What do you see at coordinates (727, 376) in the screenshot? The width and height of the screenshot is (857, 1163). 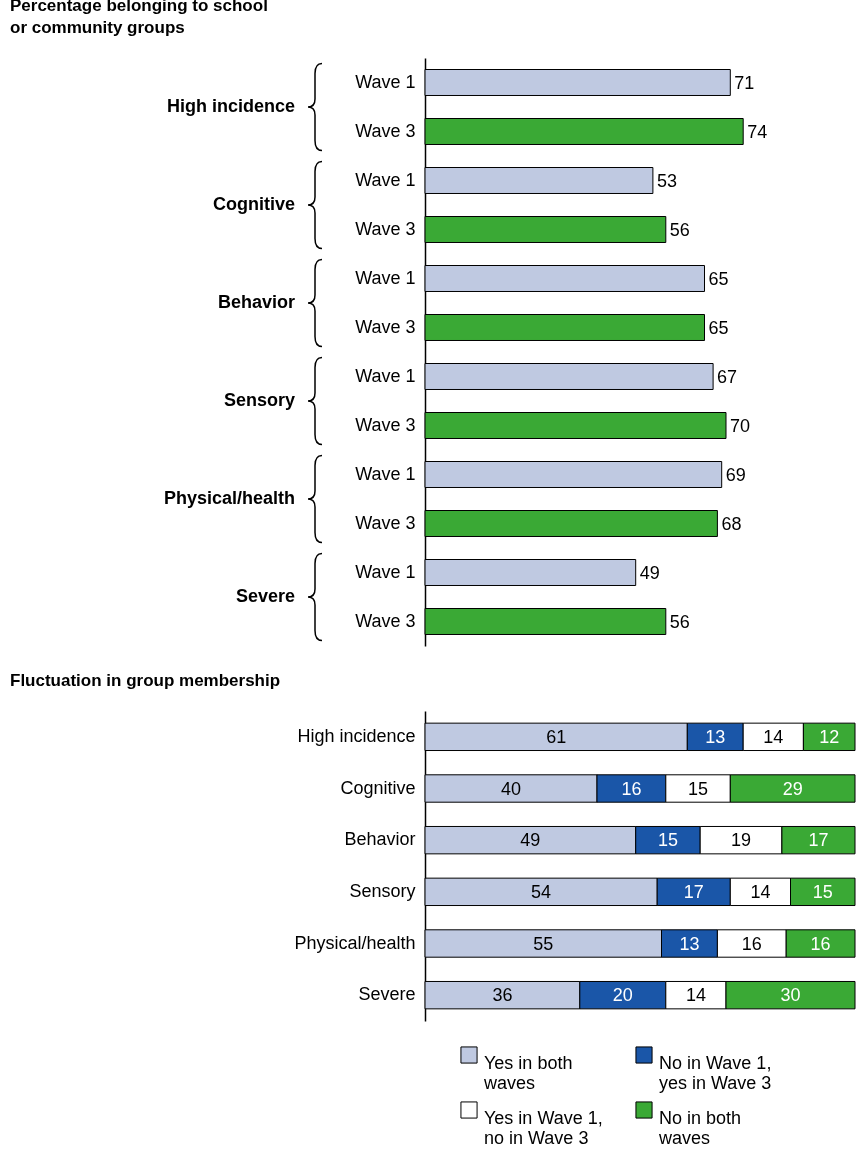 I see `data-label: 67` at bounding box center [727, 376].